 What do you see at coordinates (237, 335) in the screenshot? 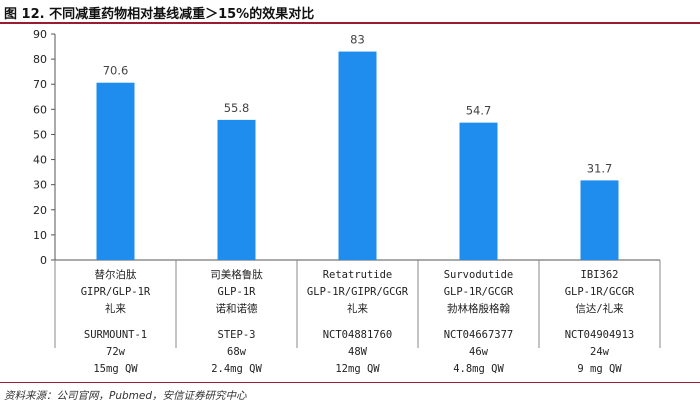
I see `trial-id-label: STEP-3` at bounding box center [237, 335].